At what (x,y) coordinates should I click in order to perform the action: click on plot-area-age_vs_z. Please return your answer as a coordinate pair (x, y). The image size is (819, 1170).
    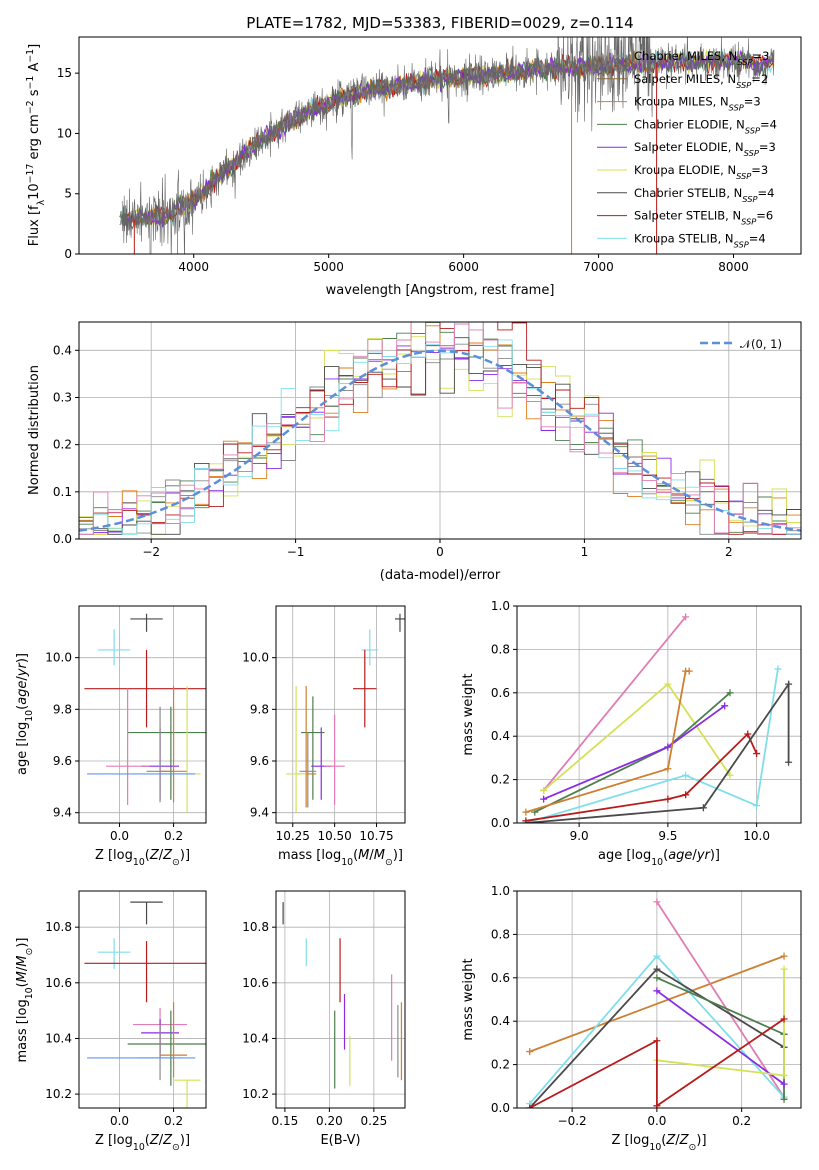
    Looking at the image, I should click on (145, 713).